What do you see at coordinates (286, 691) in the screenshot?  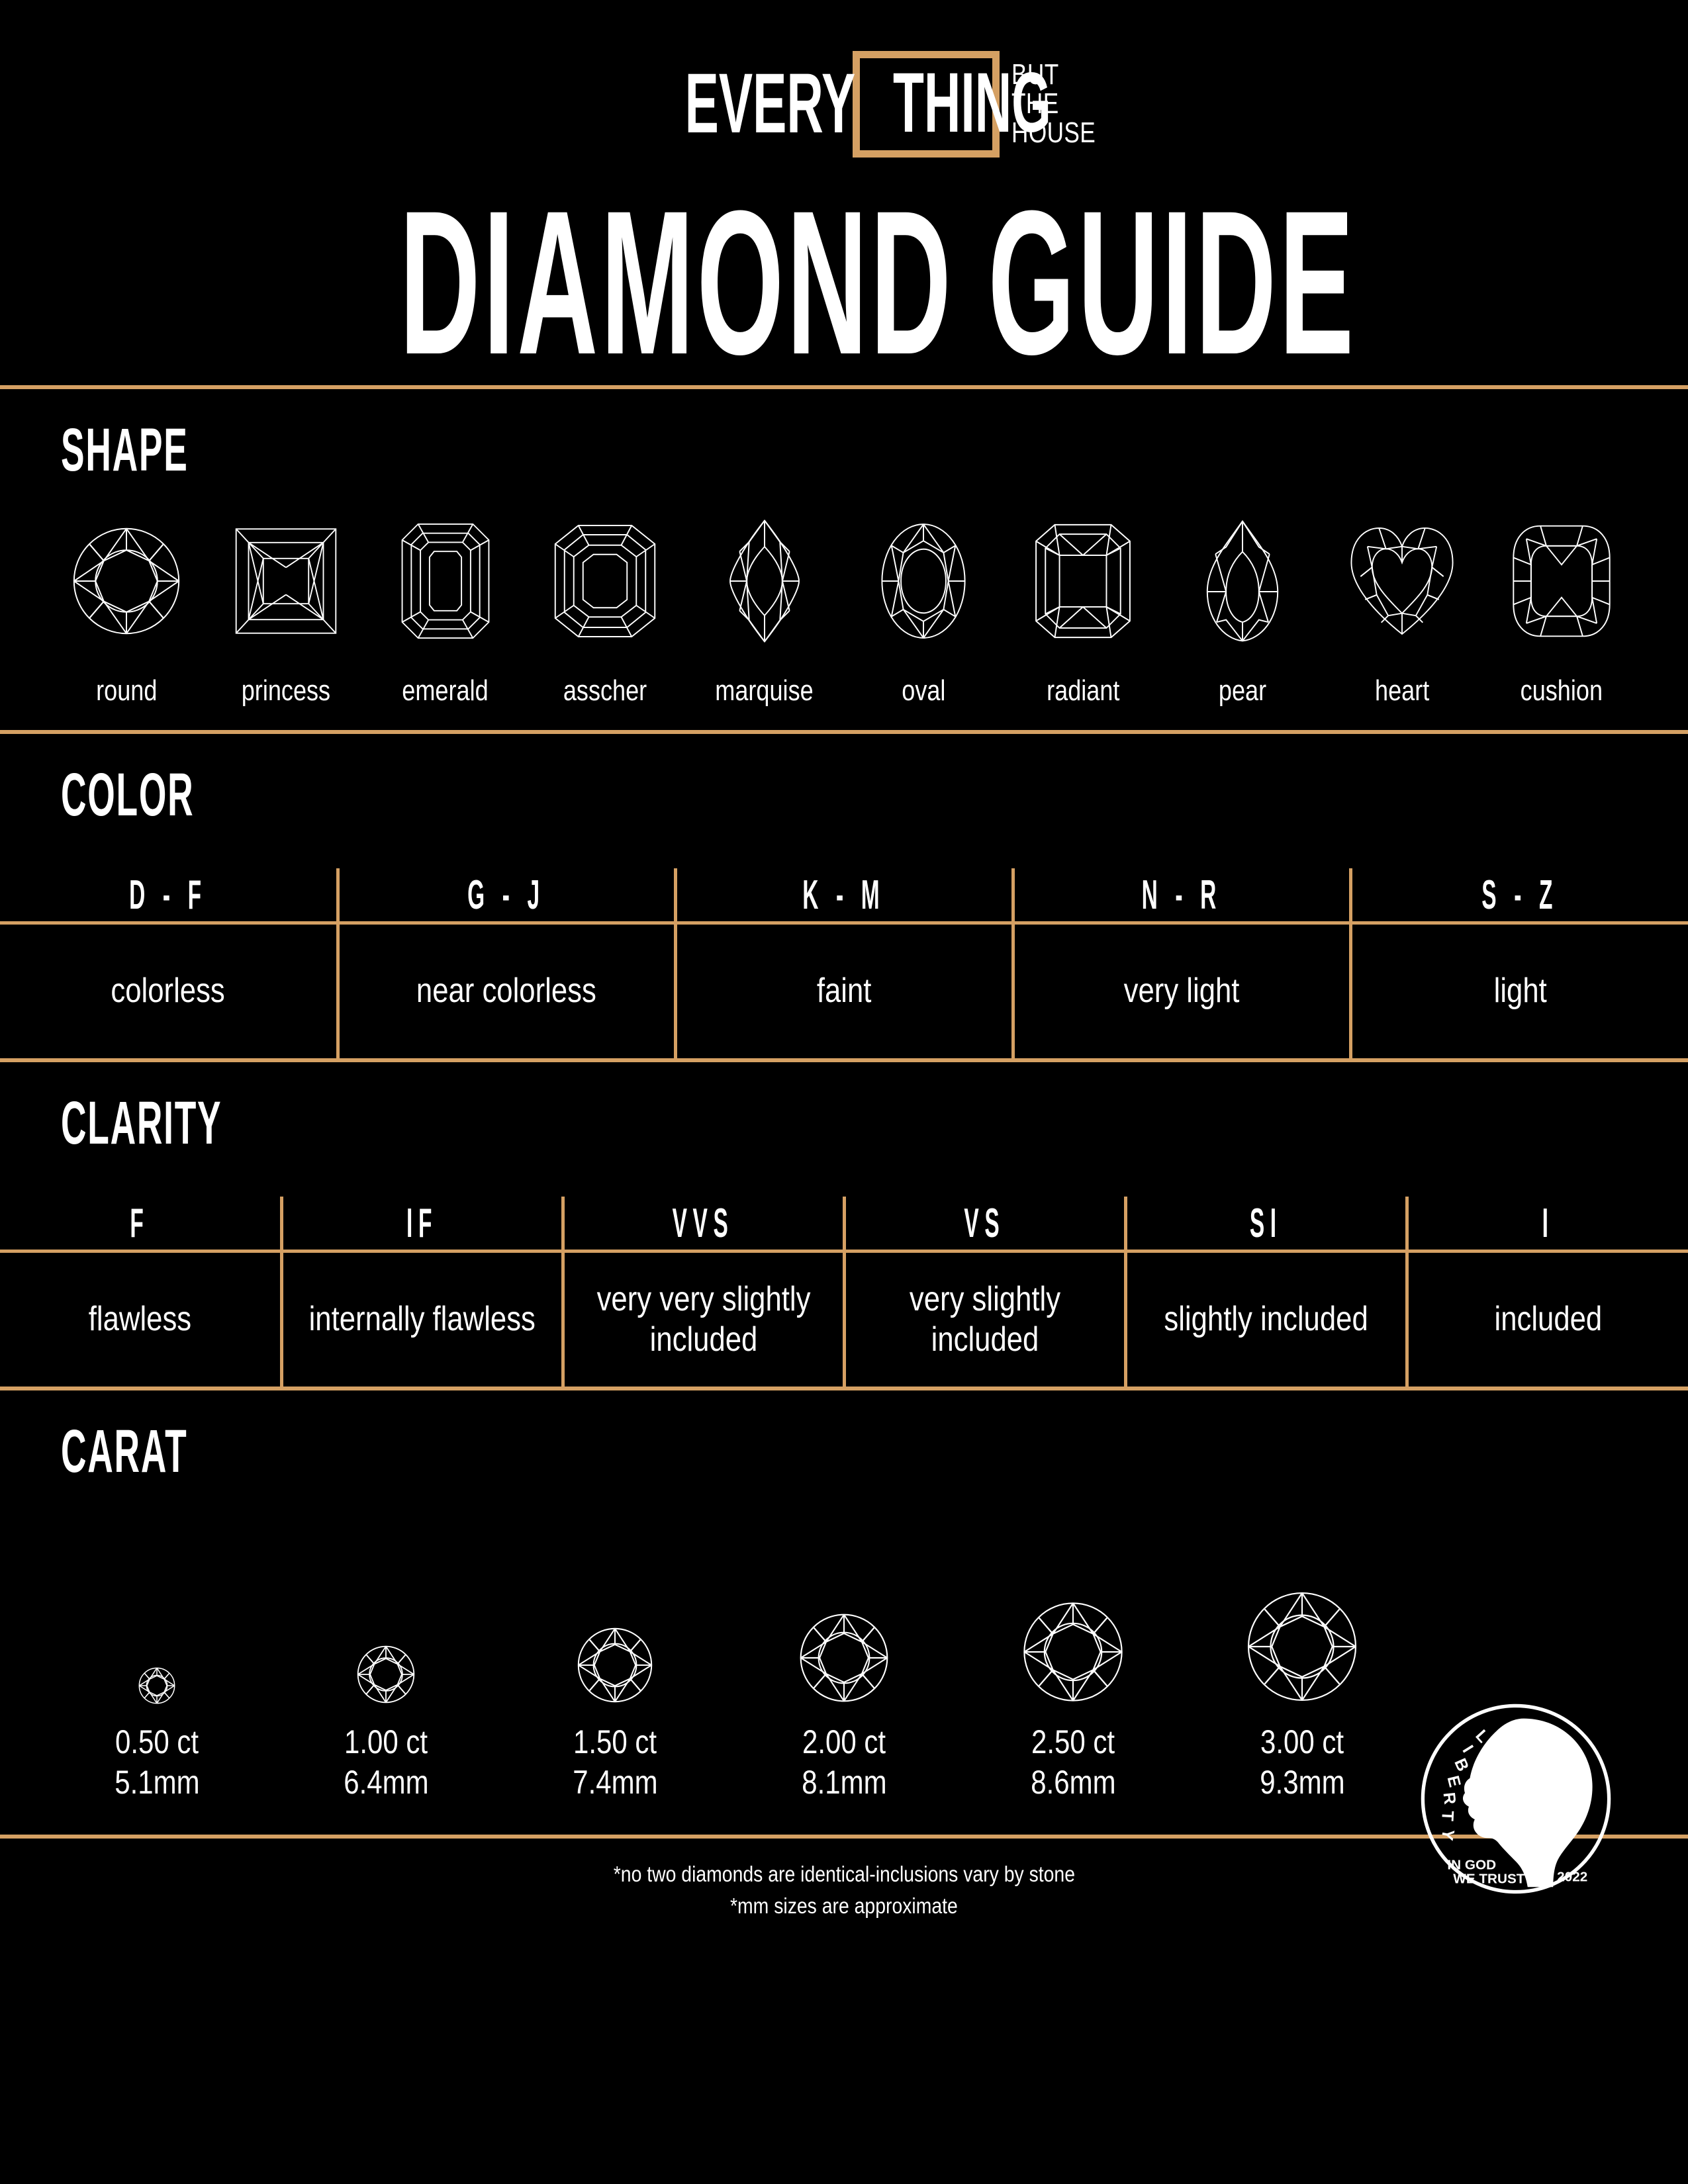 I see `shape-label: princess` at bounding box center [286, 691].